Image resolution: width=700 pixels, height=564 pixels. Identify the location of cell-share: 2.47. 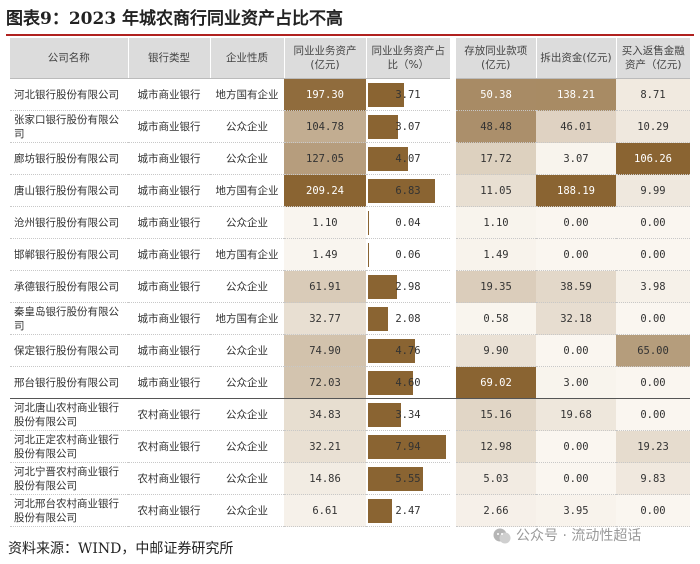
(408, 510).